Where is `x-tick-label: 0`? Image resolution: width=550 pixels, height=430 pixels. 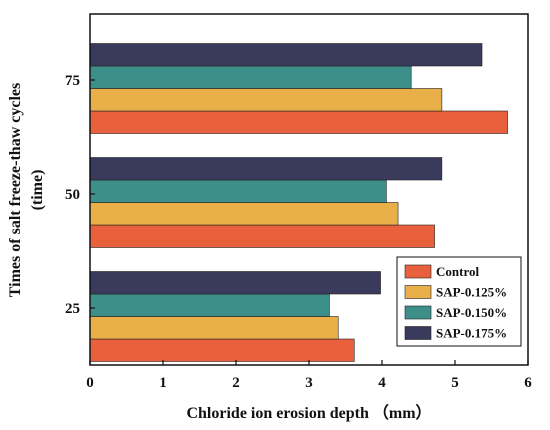 x-tick-label: 0 is located at coordinates (90, 383).